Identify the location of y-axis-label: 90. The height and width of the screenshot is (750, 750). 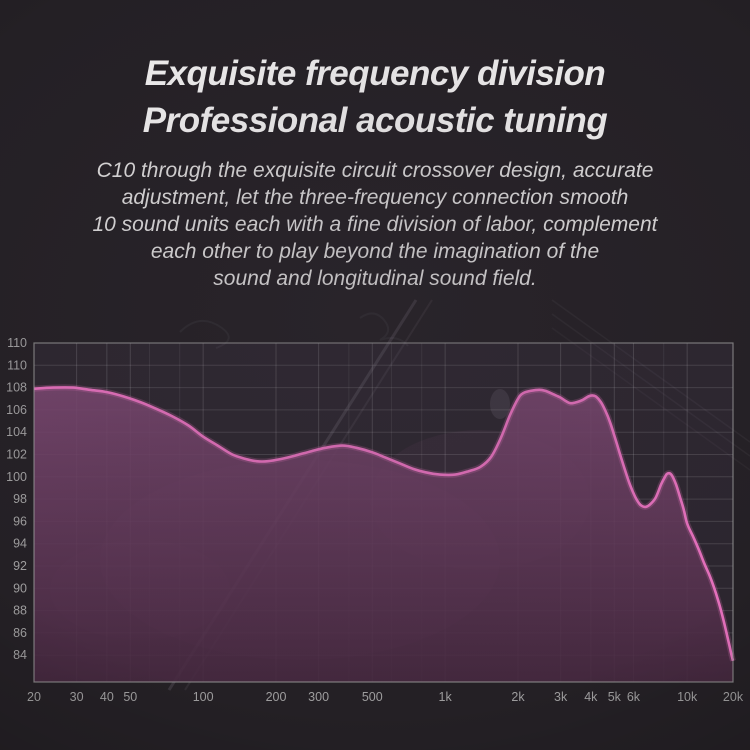
(20, 588).